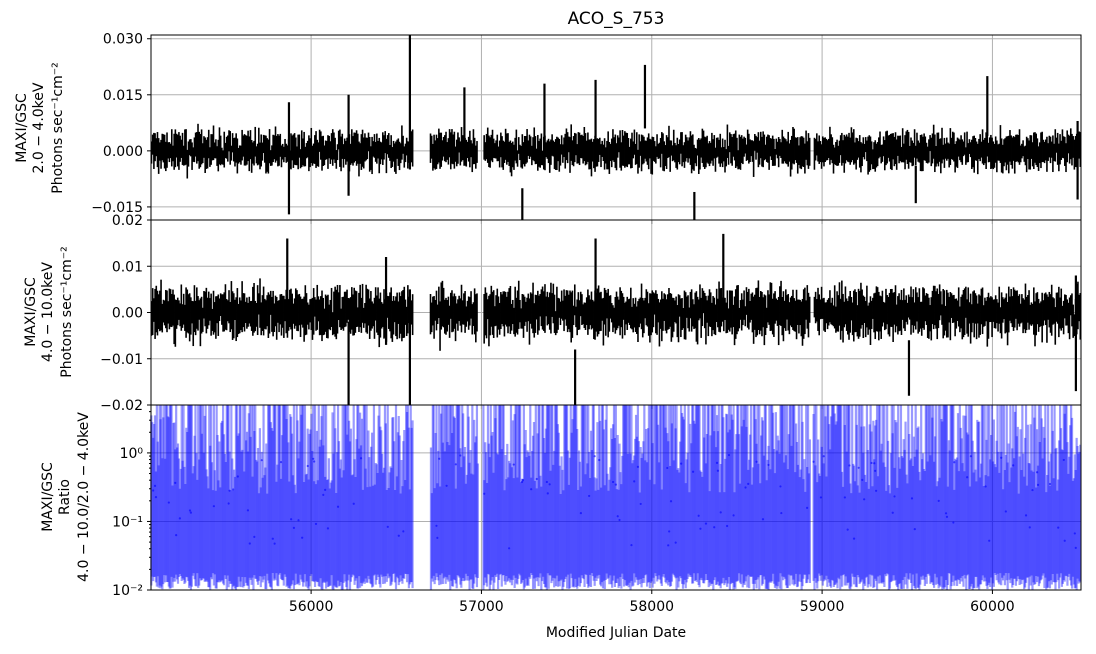 The width and height of the screenshot is (1096, 654). What do you see at coordinates (117, 208) in the screenshot?
I see `ytick-label-soft-0: −0.015` at bounding box center [117, 208].